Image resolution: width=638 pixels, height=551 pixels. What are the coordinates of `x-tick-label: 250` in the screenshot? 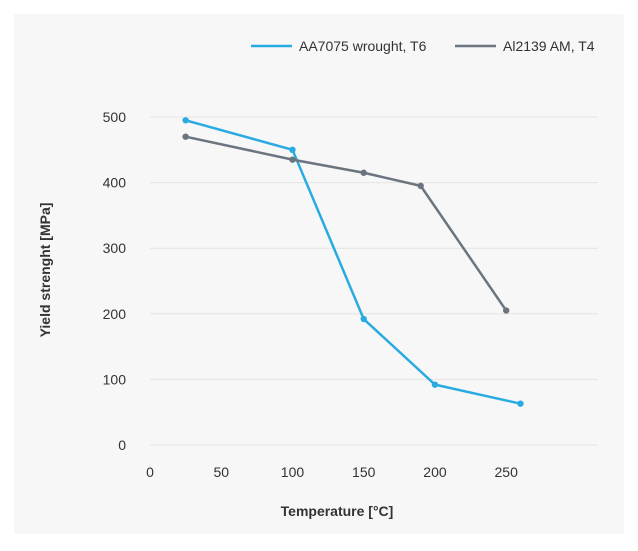 It's located at (507, 472).